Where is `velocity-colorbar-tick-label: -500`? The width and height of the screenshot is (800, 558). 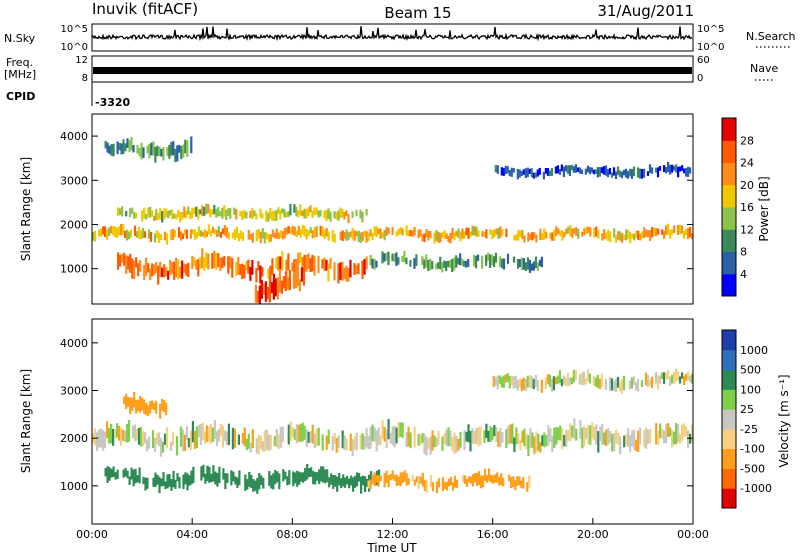
velocity-colorbar-tick-label: -500 is located at coordinates (752, 468).